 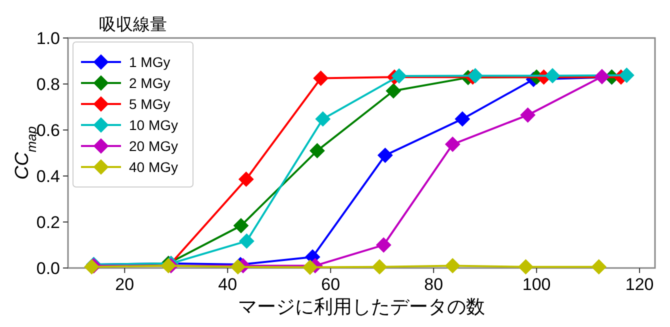 What do you see at coordinates (48, 176) in the screenshot?
I see `y-tick-label: 0.4` at bounding box center [48, 176].